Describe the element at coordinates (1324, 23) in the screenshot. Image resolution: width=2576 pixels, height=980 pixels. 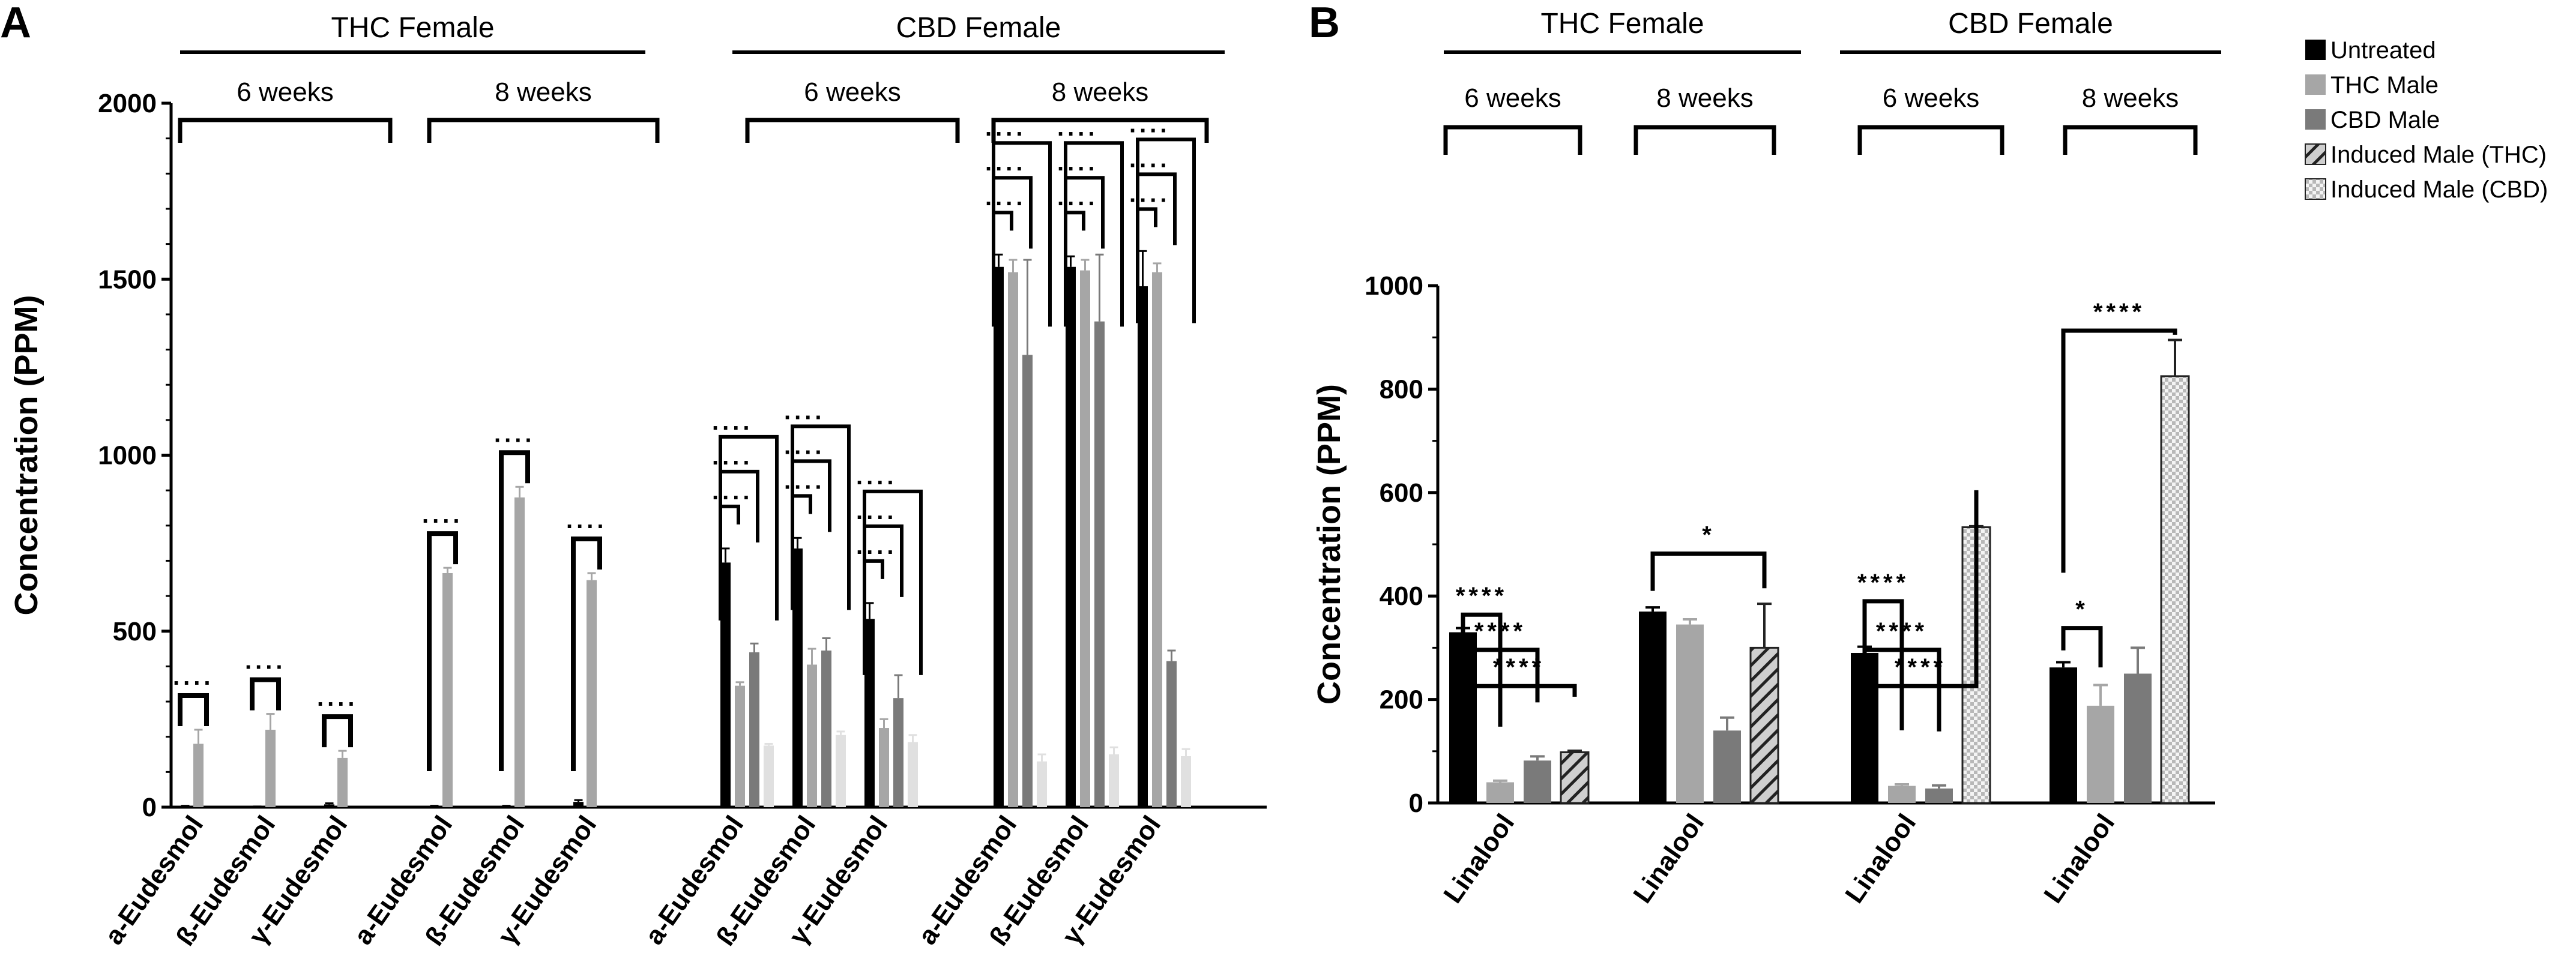
I see `panel-b-letter: B` at that location.